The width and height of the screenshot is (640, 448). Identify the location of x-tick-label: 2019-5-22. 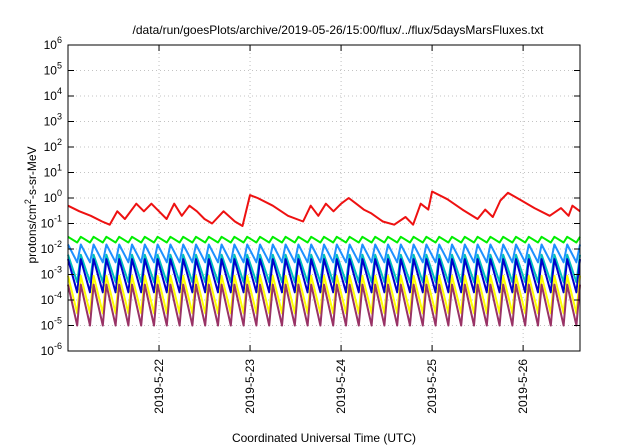
(159, 386).